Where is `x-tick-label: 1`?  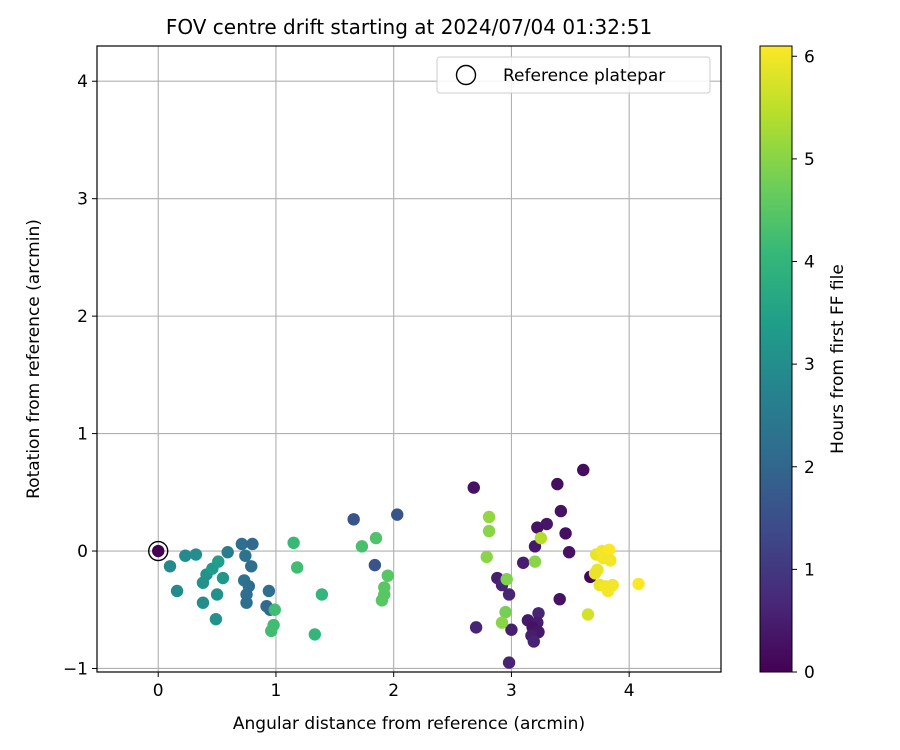 x-tick-label: 1 is located at coordinates (276, 691).